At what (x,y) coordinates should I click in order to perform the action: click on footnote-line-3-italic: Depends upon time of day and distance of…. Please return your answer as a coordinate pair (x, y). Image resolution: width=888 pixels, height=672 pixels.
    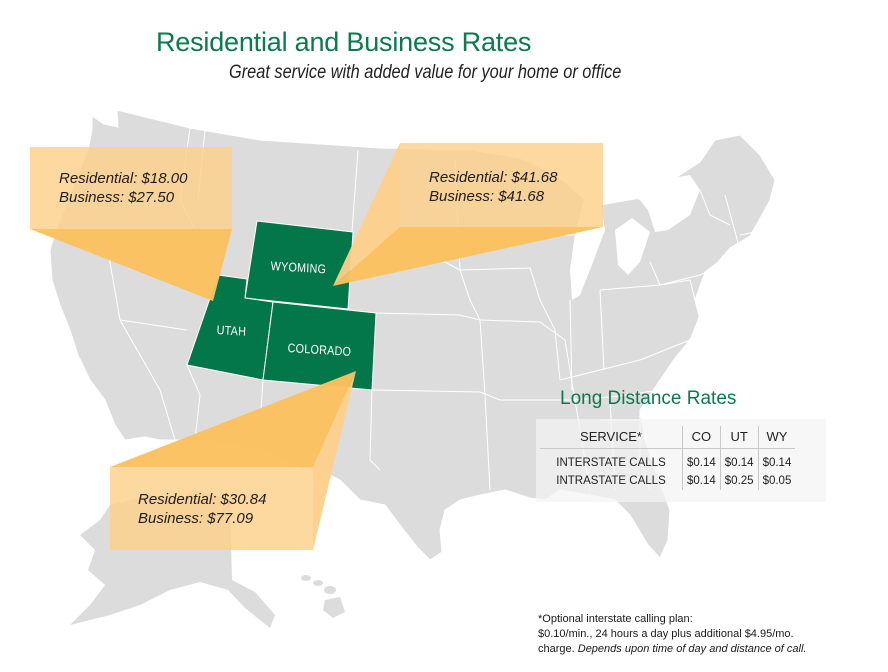
    Looking at the image, I should click on (692, 649).